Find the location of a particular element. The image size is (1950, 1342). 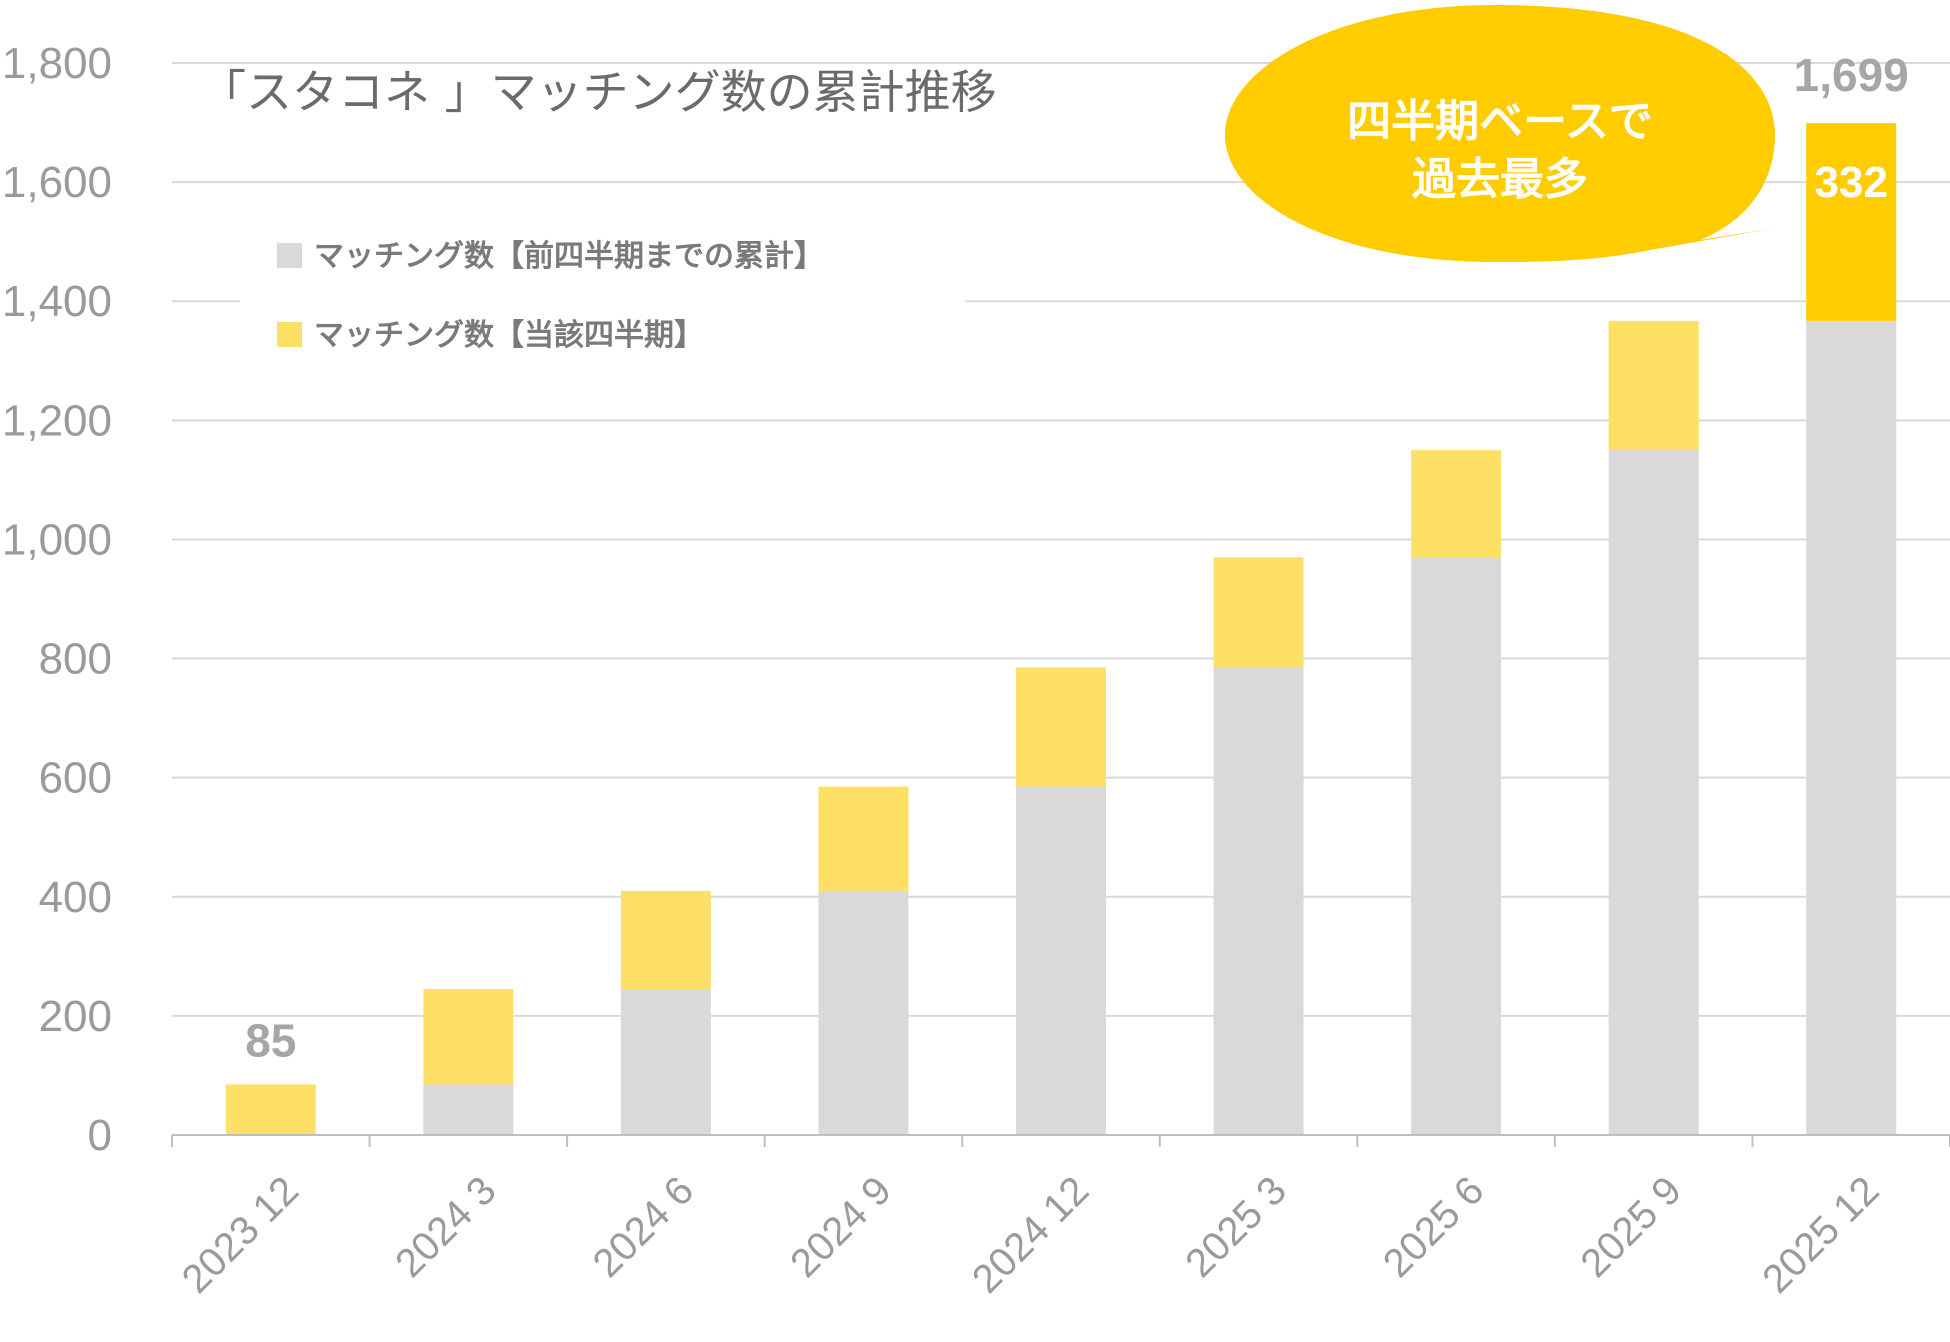

y-tick-label: 1,800 is located at coordinates (57, 63).